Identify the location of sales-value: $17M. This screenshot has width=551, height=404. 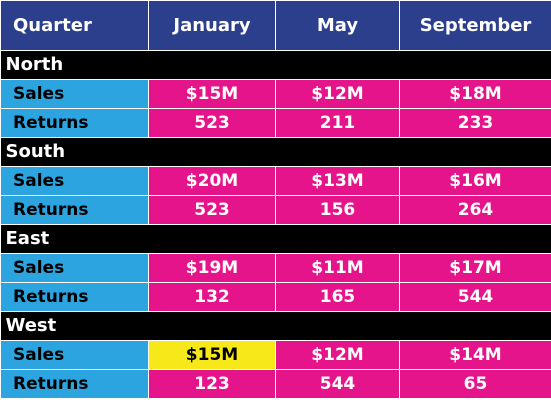
(475, 268).